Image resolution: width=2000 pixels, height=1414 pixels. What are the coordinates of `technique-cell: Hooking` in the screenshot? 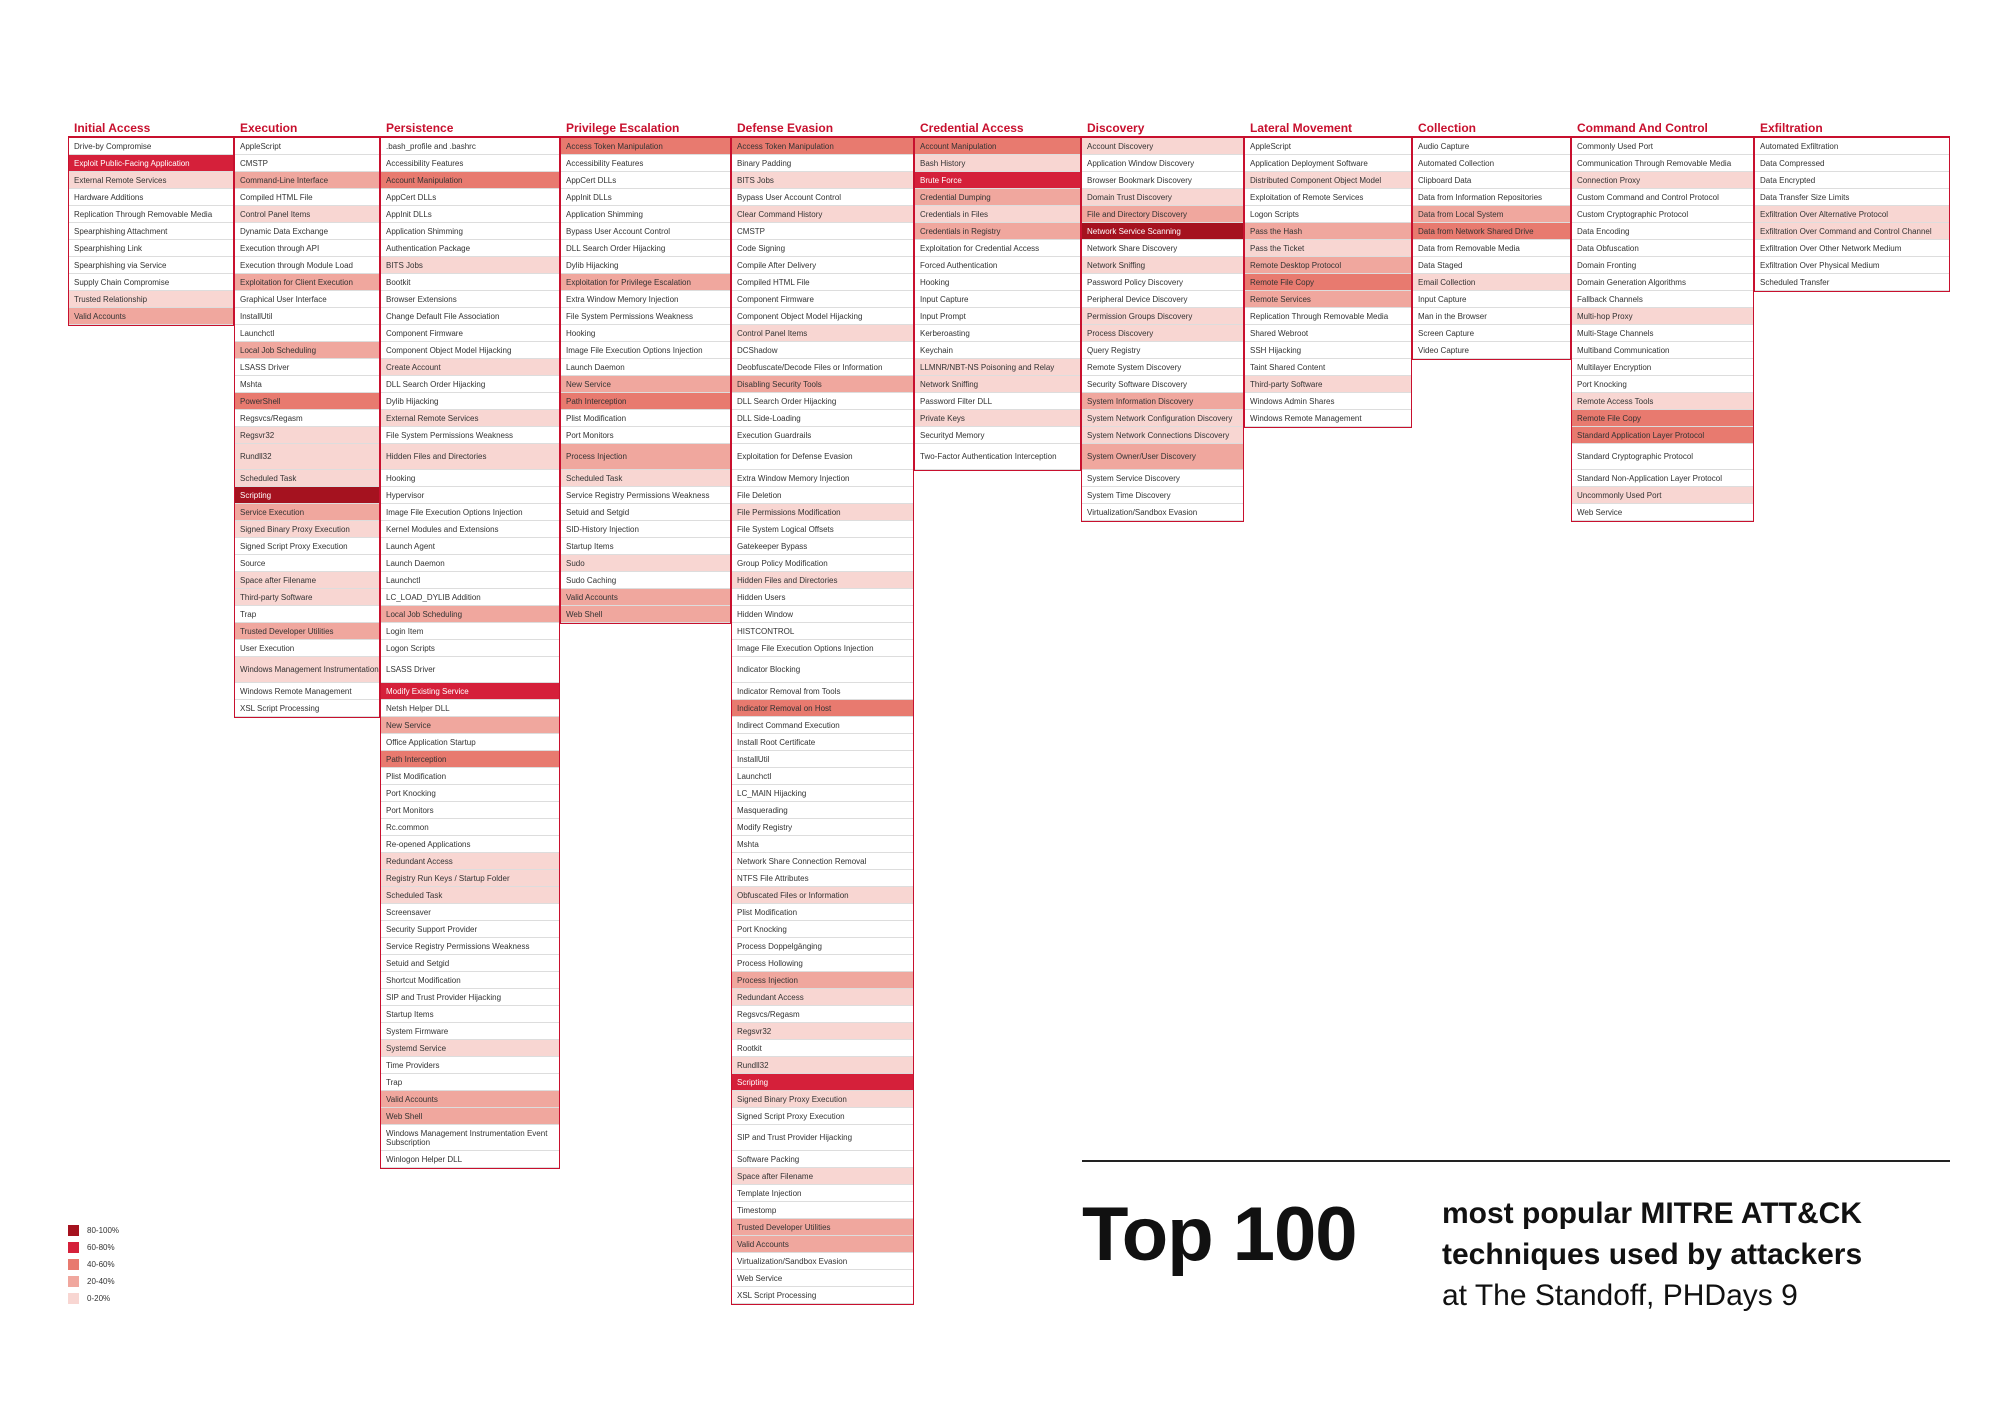 It's located at (997, 282).